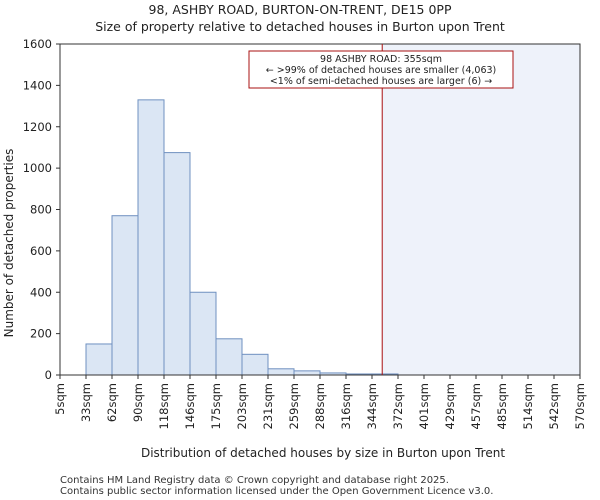 This screenshot has width=600, height=500. Describe the element at coordinates (320, 406) in the screenshot. I see `x-tick-label: 288sqm` at that location.